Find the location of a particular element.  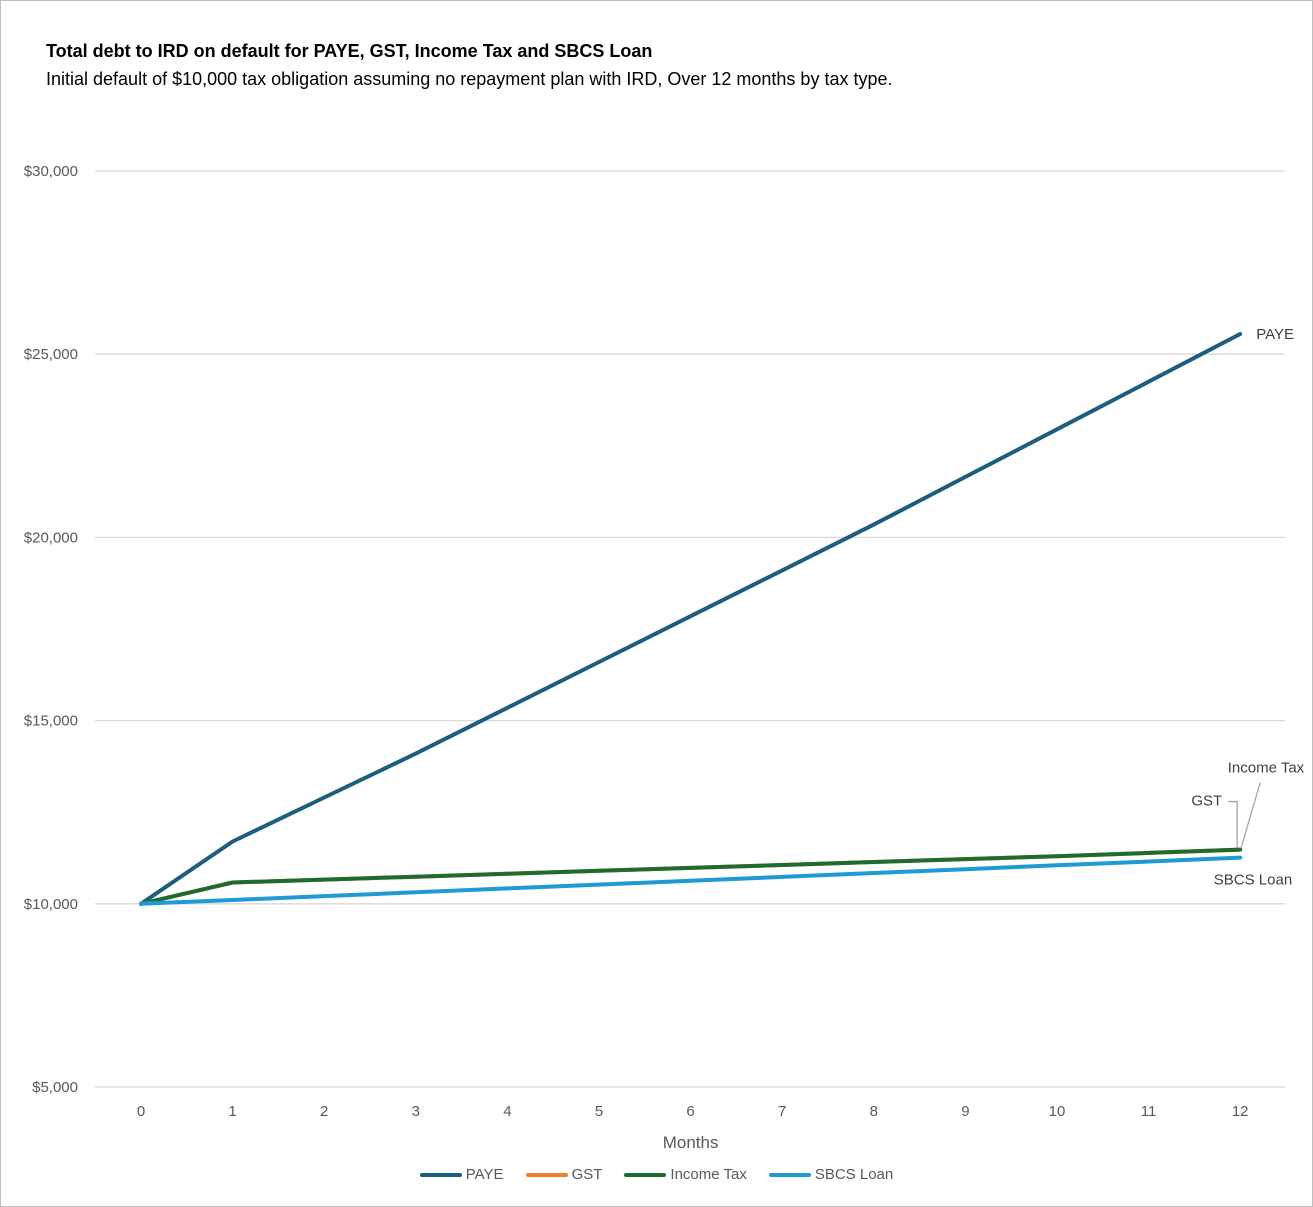

x-tick-label: 8 is located at coordinates (874, 1111).